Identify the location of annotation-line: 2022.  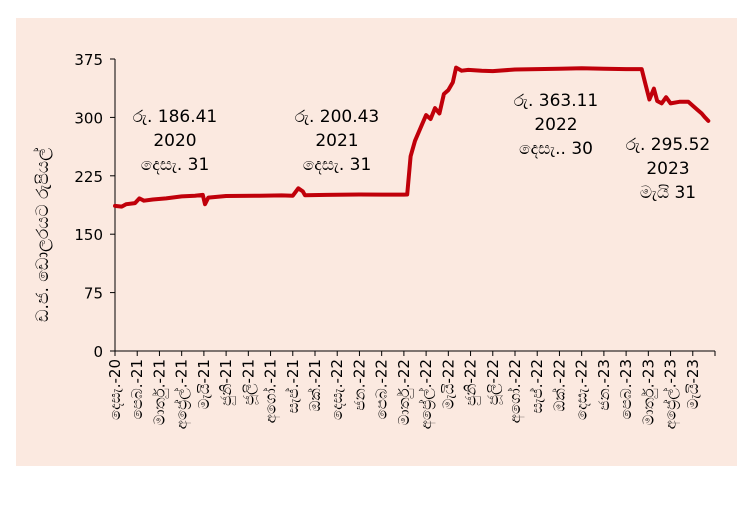
(555, 125).